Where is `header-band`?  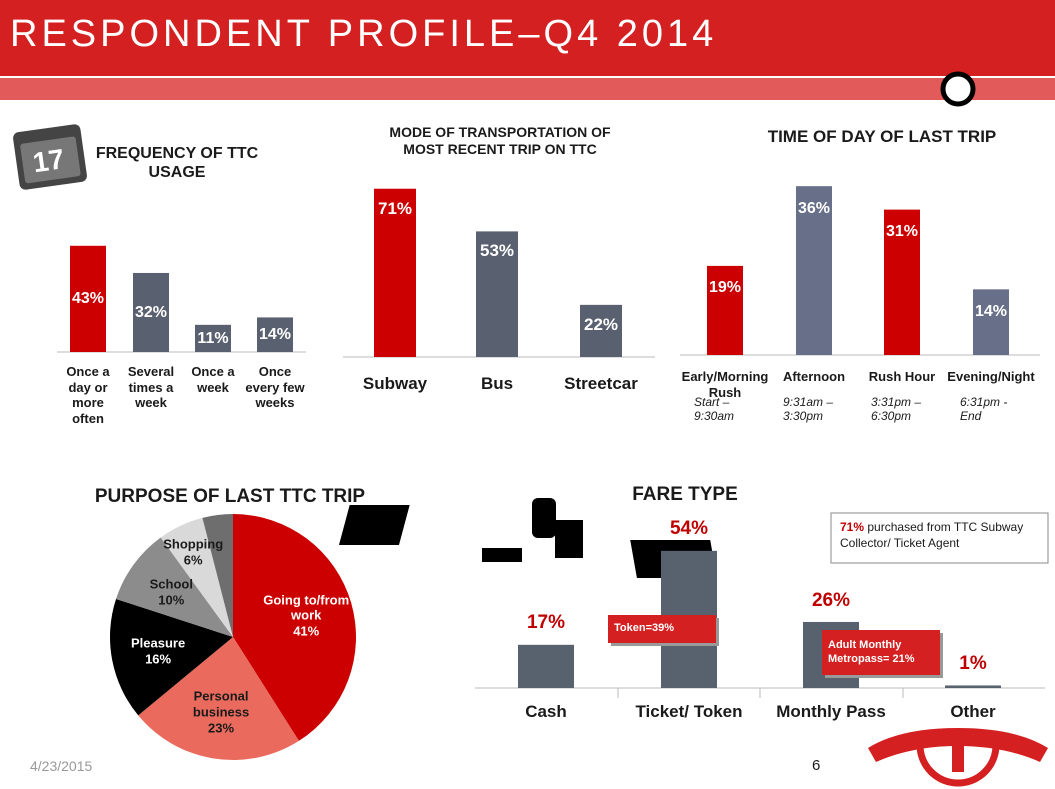
header-band is located at coordinates (527, 38).